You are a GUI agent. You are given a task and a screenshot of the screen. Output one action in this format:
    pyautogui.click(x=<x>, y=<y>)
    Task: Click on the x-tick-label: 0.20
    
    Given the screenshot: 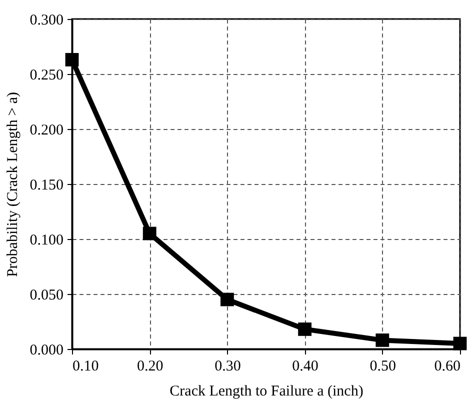 What is the action you would take?
    pyautogui.click(x=150, y=366)
    